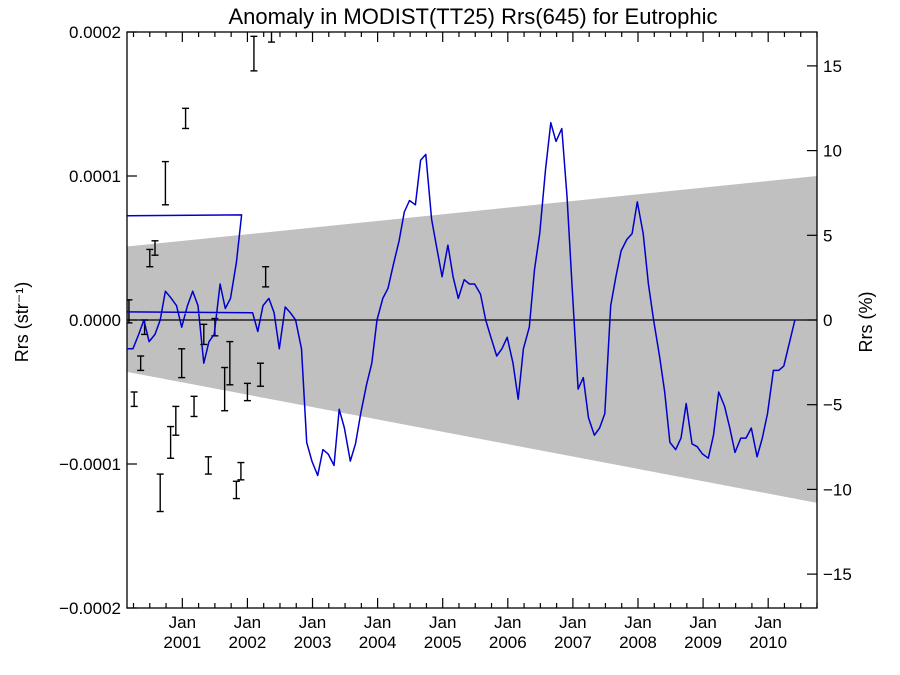  Describe the element at coordinates (832, 151) in the screenshot. I see `y-tick-label-right: 10` at that location.